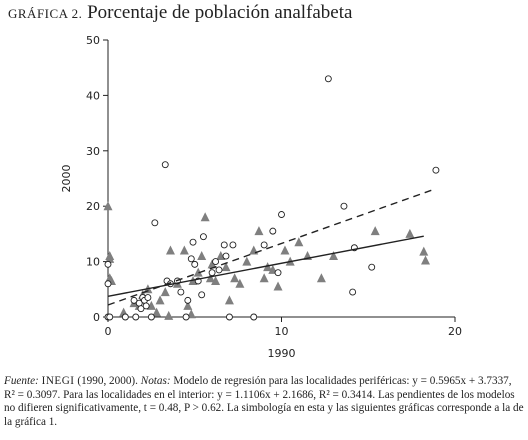 The image size is (528, 440). What do you see at coordinates (93, 262) in the screenshot?
I see `y-tick-label: 10` at bounding box center [93, 262].